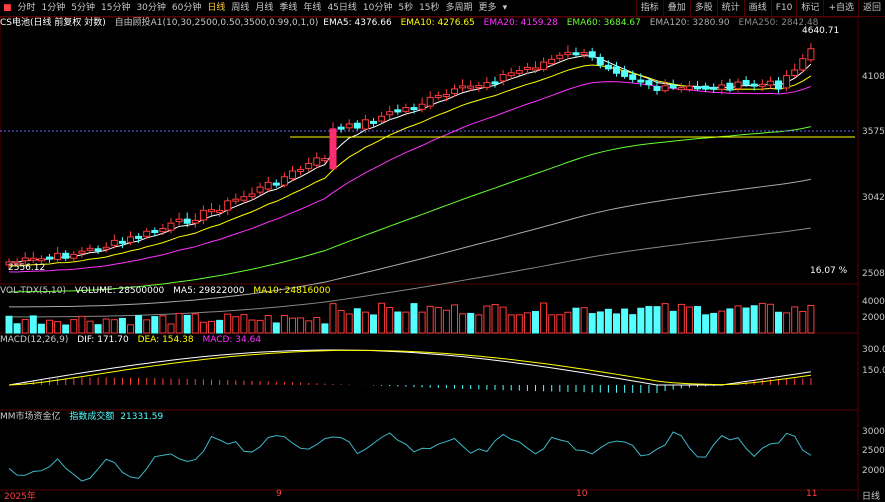 The image size is (885, 502). What do you see at coordinates (279, 494) in the screenshot?
I see `x-tick: 9` at bounding box center [279, 494].